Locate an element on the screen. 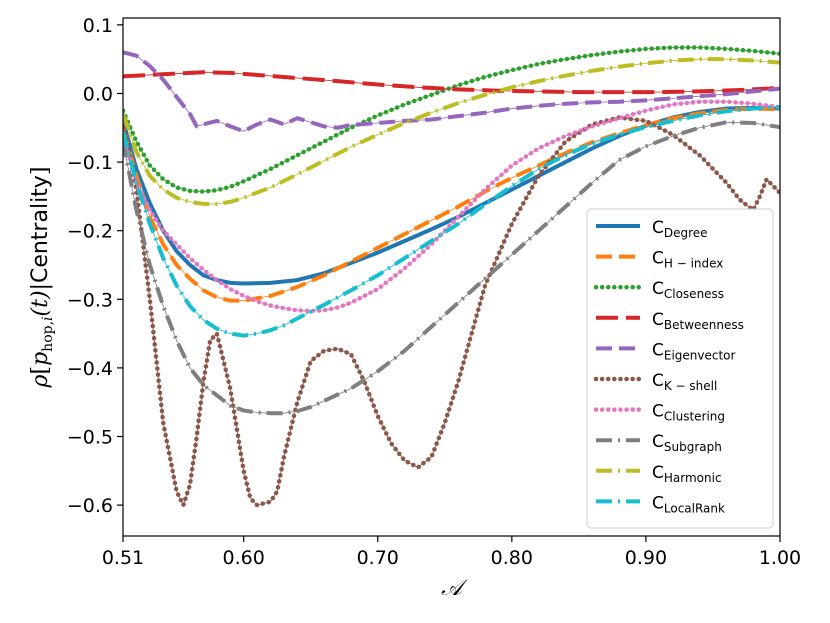 The width and height of the screenshot is (830, 623). legend-item: CHarmonic is located at coordinates (659, 474).